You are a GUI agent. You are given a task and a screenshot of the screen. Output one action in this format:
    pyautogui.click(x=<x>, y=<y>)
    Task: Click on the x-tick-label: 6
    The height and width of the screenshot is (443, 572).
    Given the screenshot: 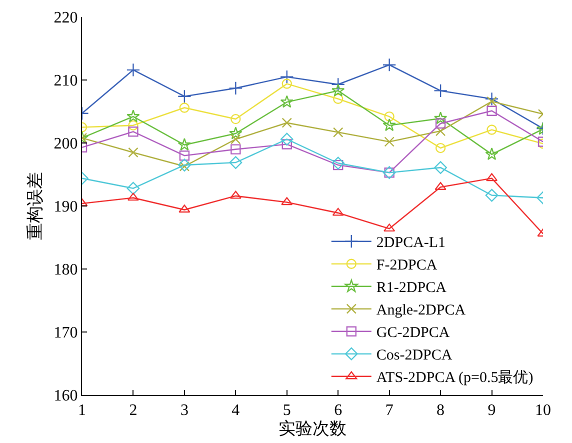 What is the action you would take?
    pyautogui.click(x=338, y=411)
    